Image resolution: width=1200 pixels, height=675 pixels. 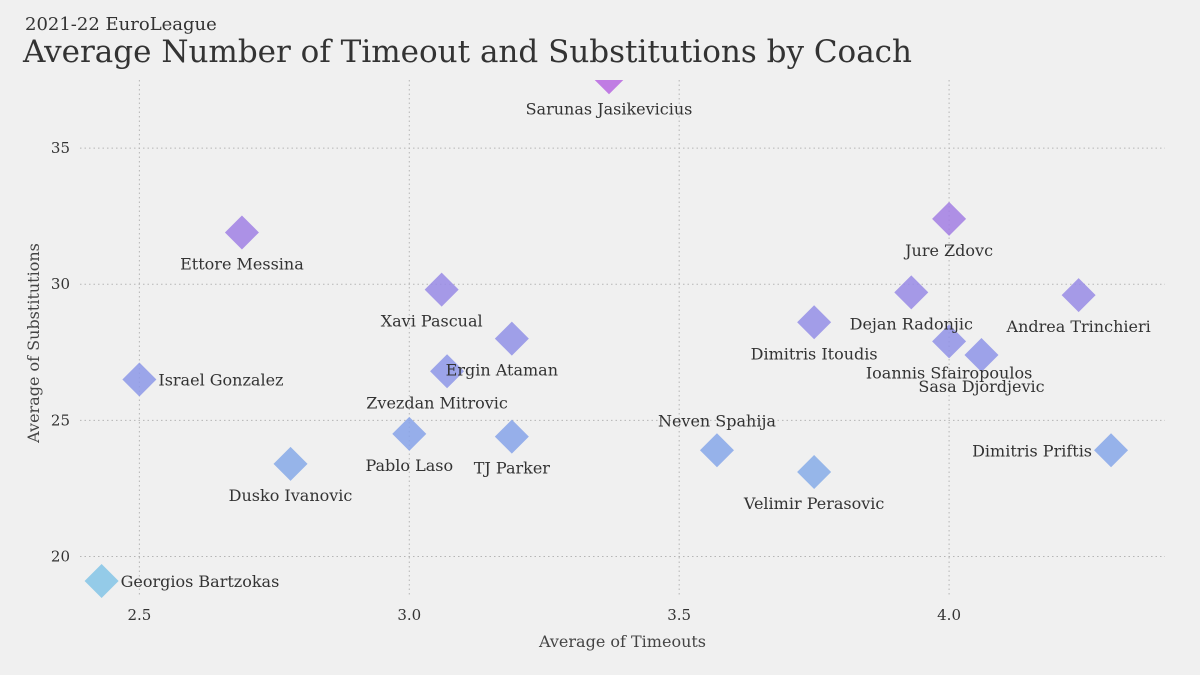 I want to click on point-label: Dejan Radonjic, so click(x=911, y=323).